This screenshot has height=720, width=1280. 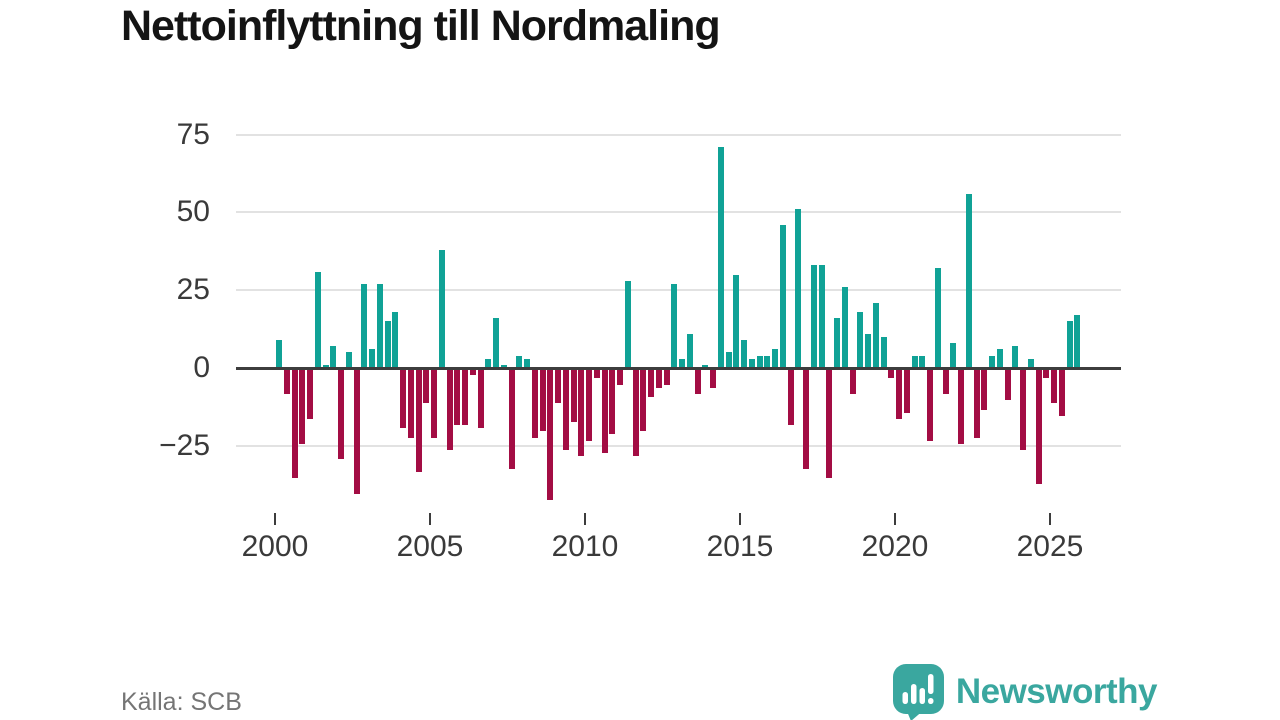 What do you see at coordinates (430, 546) in the screenshot?
I see `x-axis-label-2005: 2005` at bounding box center [430, 546].